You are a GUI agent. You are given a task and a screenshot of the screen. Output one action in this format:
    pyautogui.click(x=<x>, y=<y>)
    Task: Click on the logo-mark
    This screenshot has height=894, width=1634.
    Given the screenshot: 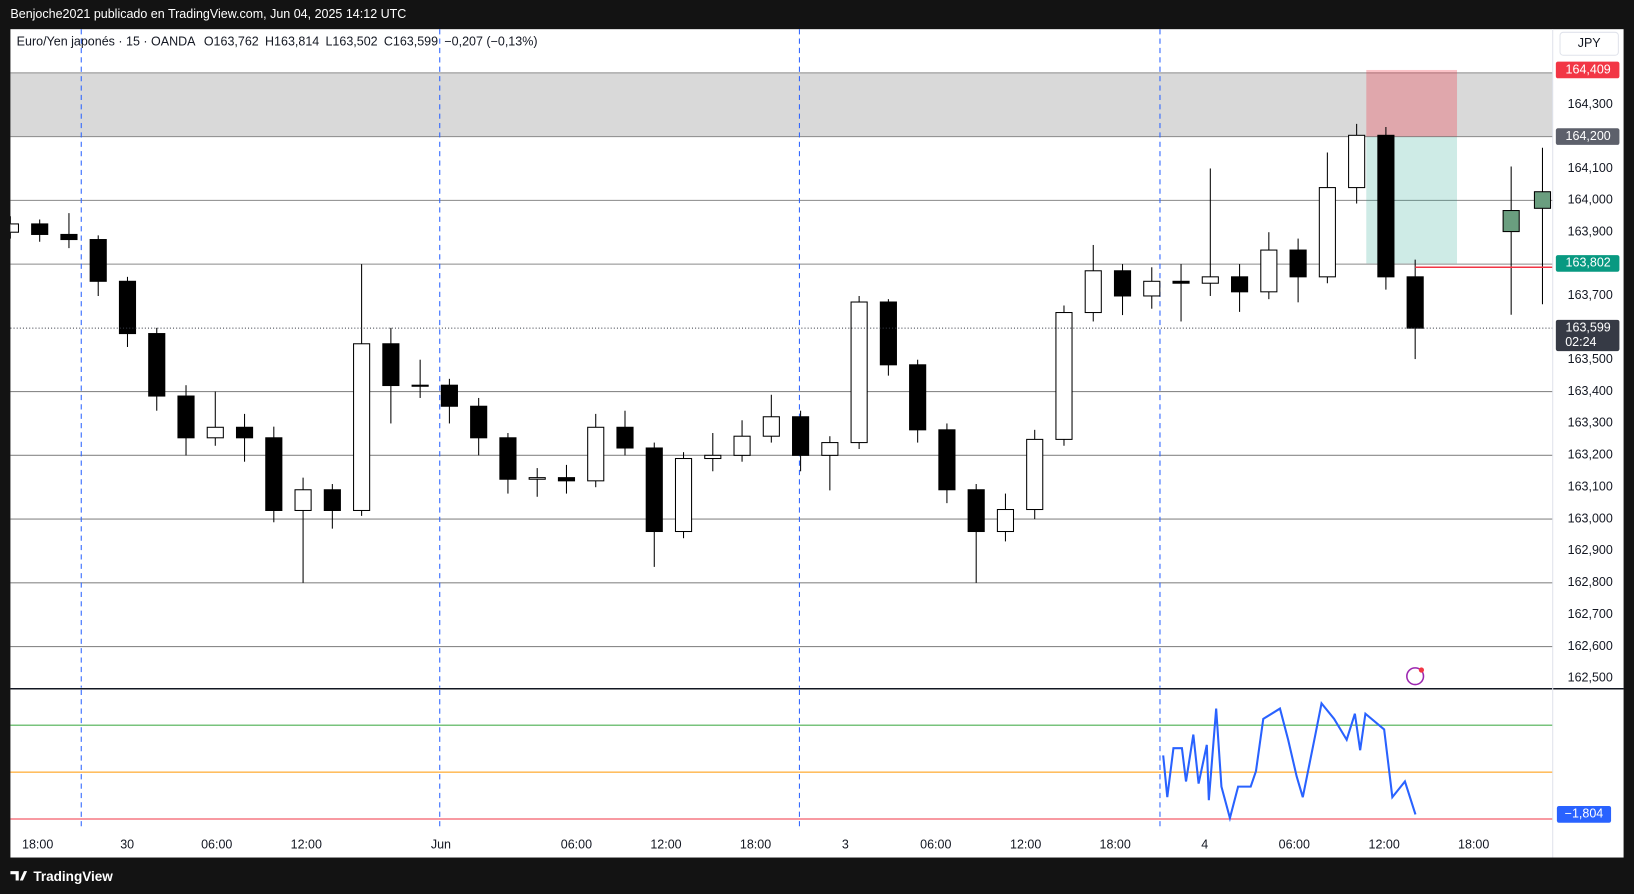 What is the action you would take?
    pyautogui.click(x=19, y=876)
    